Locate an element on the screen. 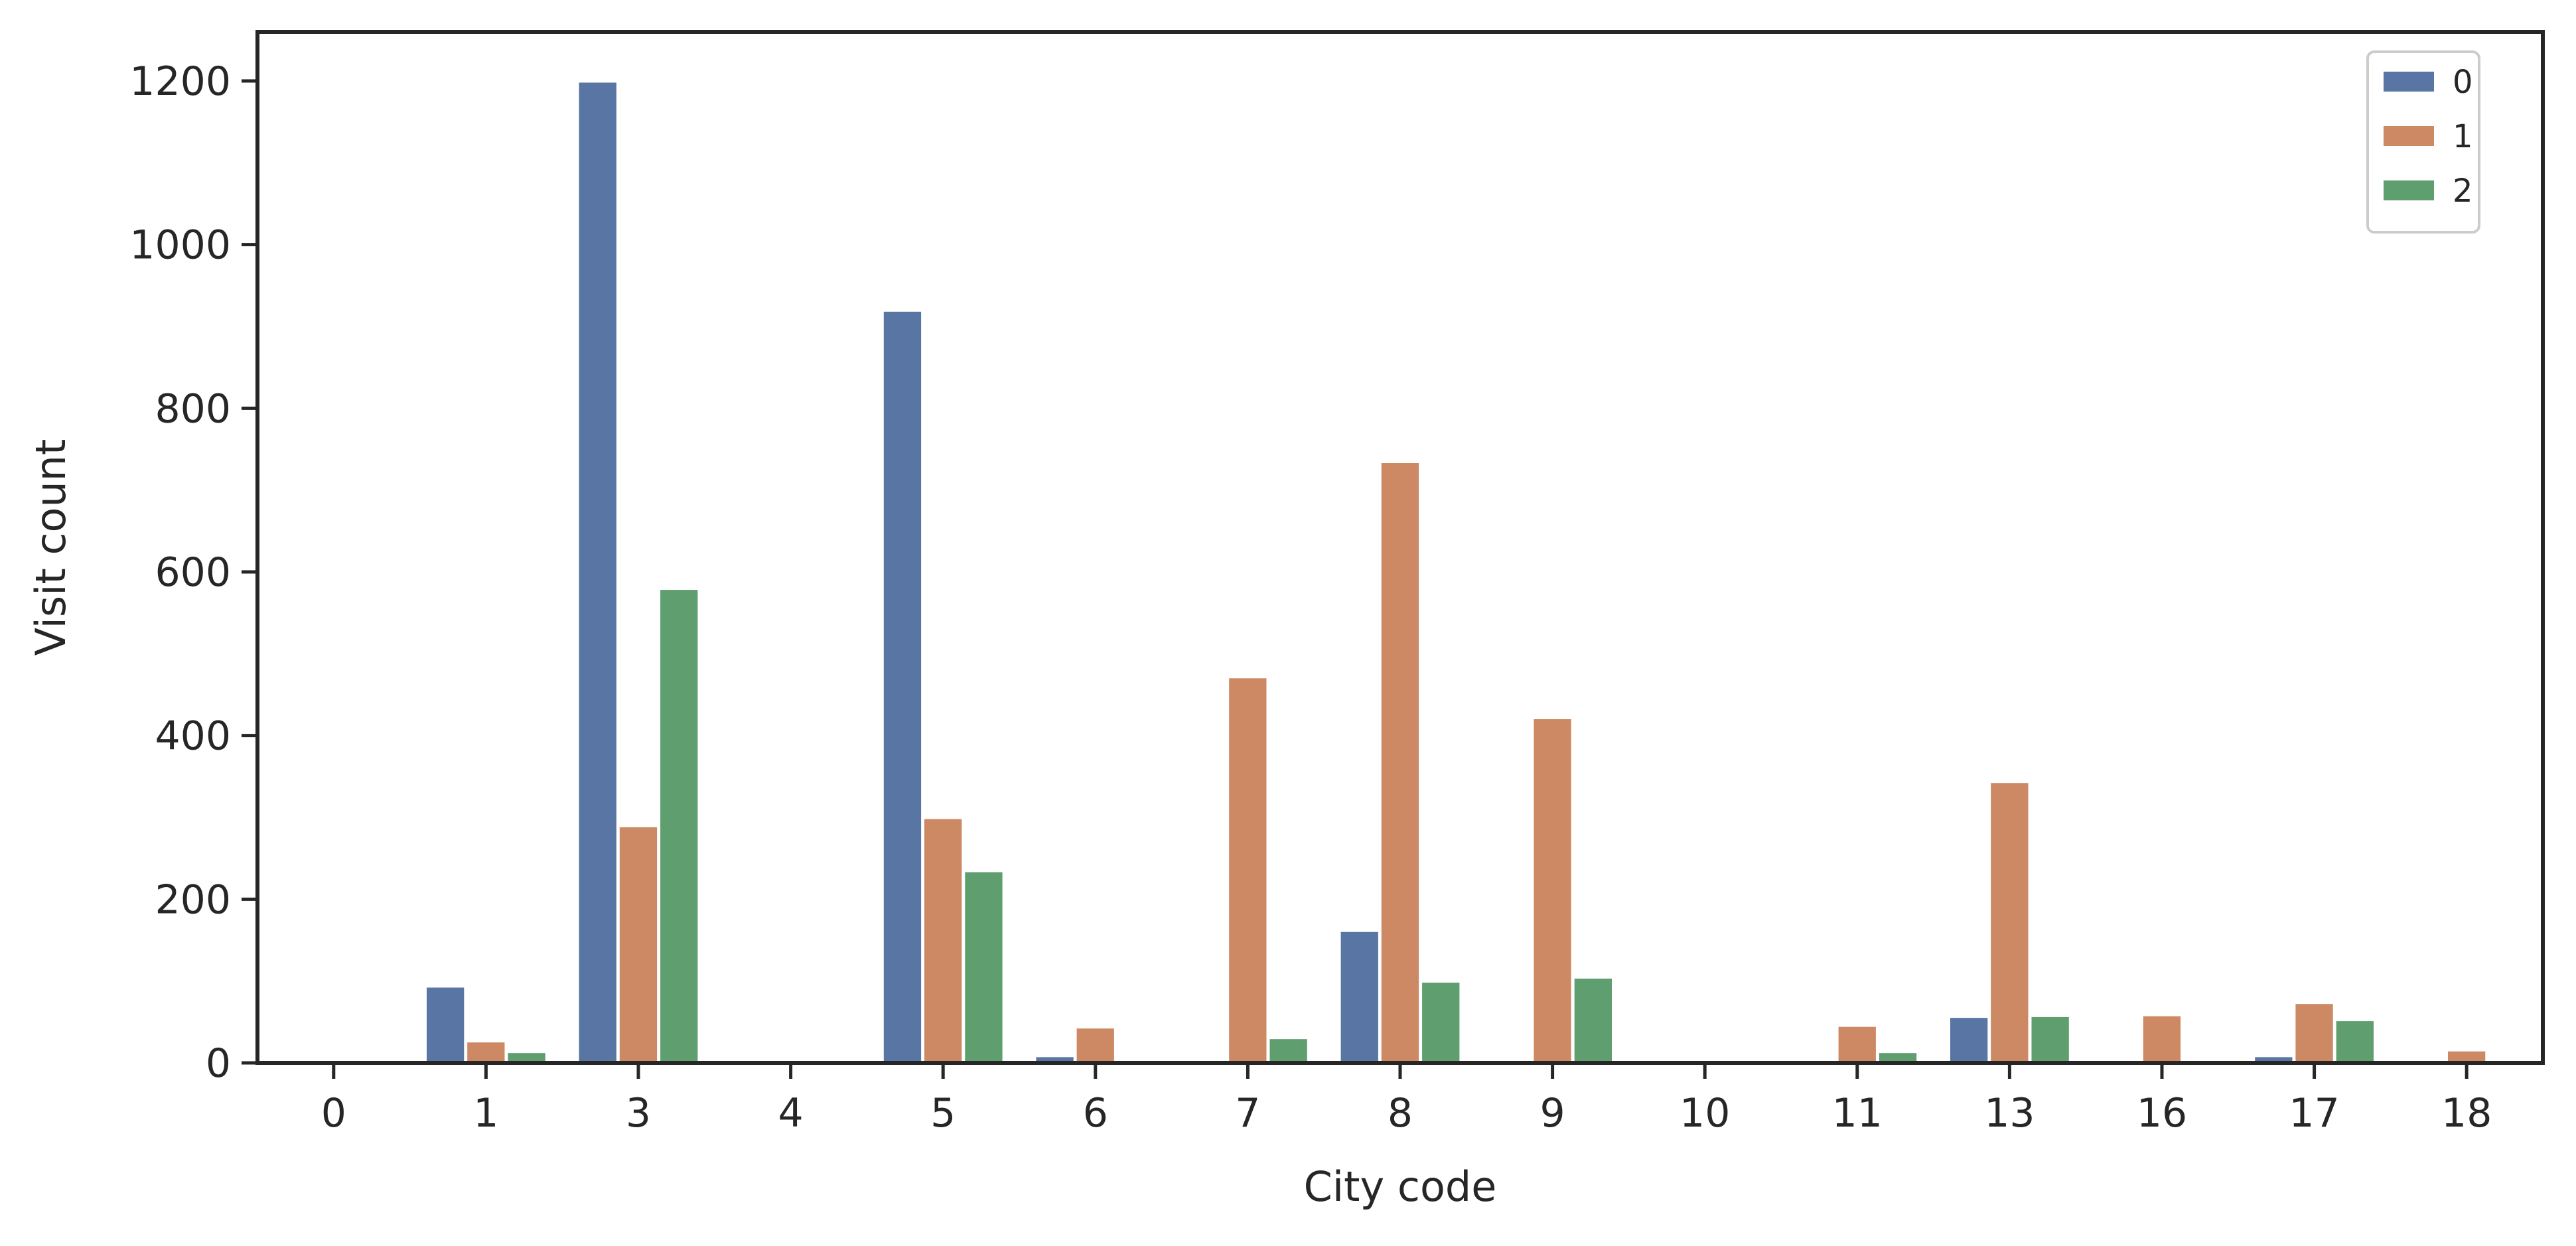 The width and height of the screenshot is (2576, 1246). x-tick-label: 13 is located at coordinates (2010, 1113).